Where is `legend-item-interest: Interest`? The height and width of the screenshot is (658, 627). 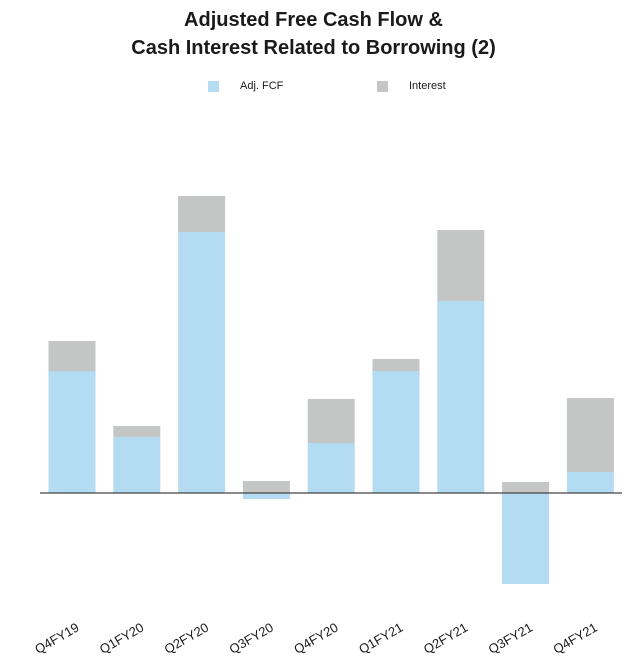 legend-item-interest: Interest is located at coordinates (411, 86).